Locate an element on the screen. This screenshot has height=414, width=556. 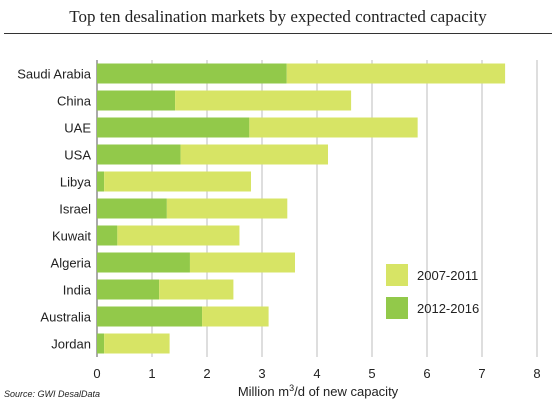
title-rule is located at coordinates (278, 33).